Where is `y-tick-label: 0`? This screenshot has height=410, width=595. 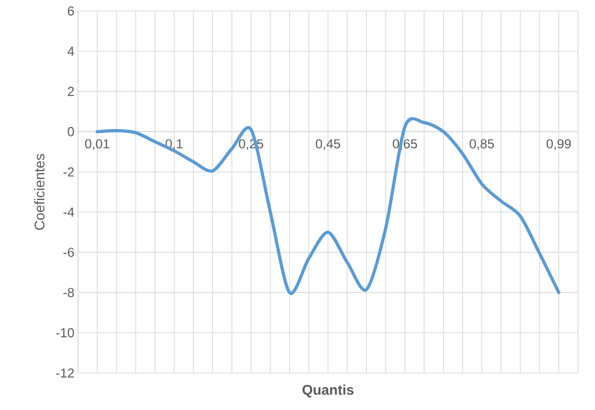 y-tick-label: 0 is located at coordinates (71, 131).